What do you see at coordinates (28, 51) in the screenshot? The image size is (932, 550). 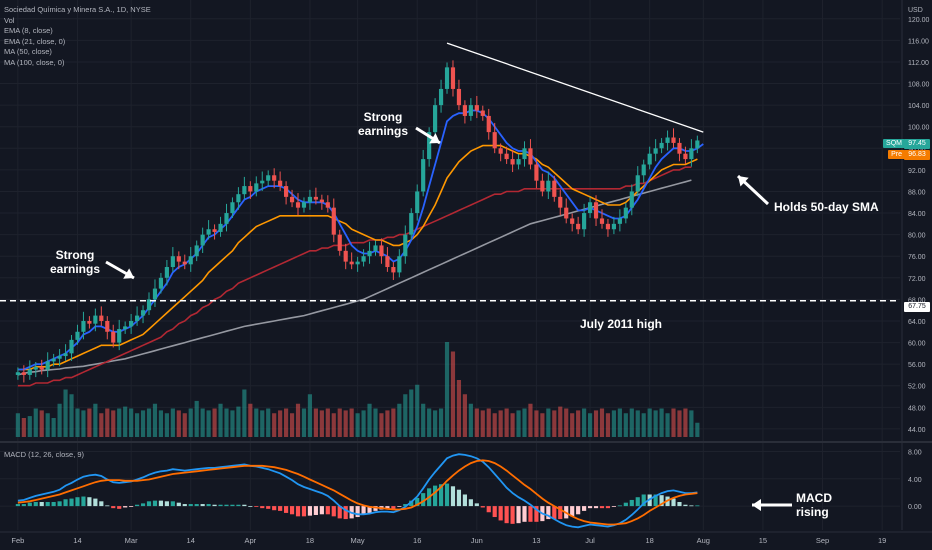 I see `legend-ma50: MA (50, close)` at bounding box center [28, 51].